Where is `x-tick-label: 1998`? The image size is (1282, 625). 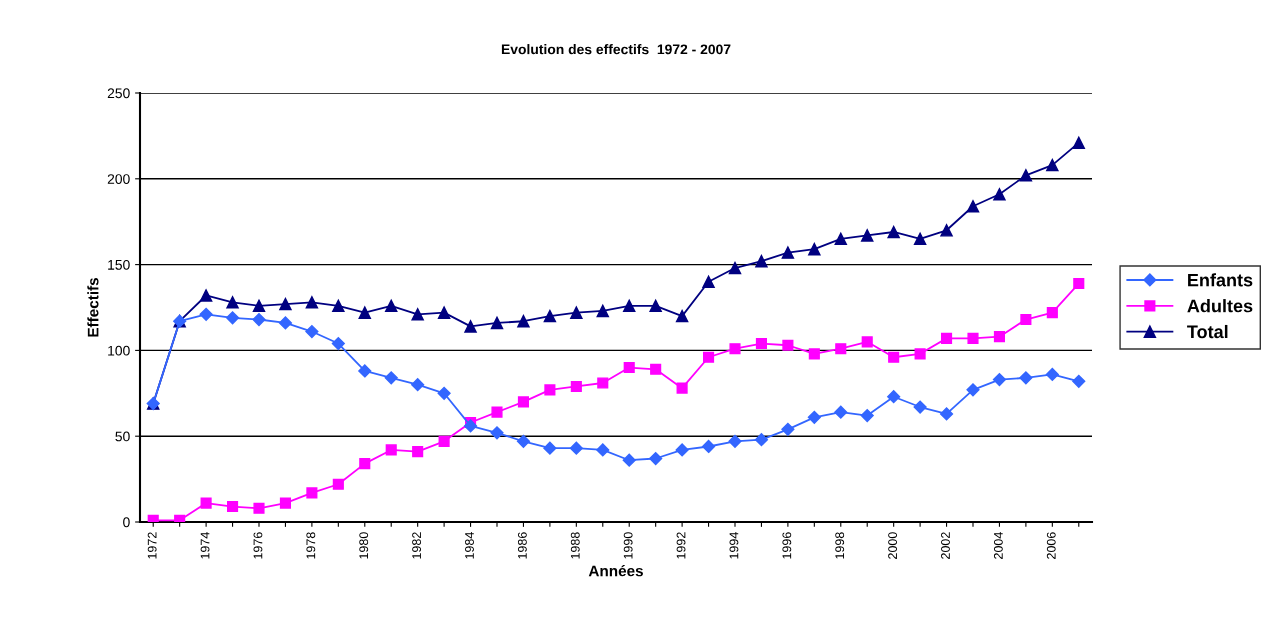 x-tick-label: 1998 is located at coordinates (840, 545).